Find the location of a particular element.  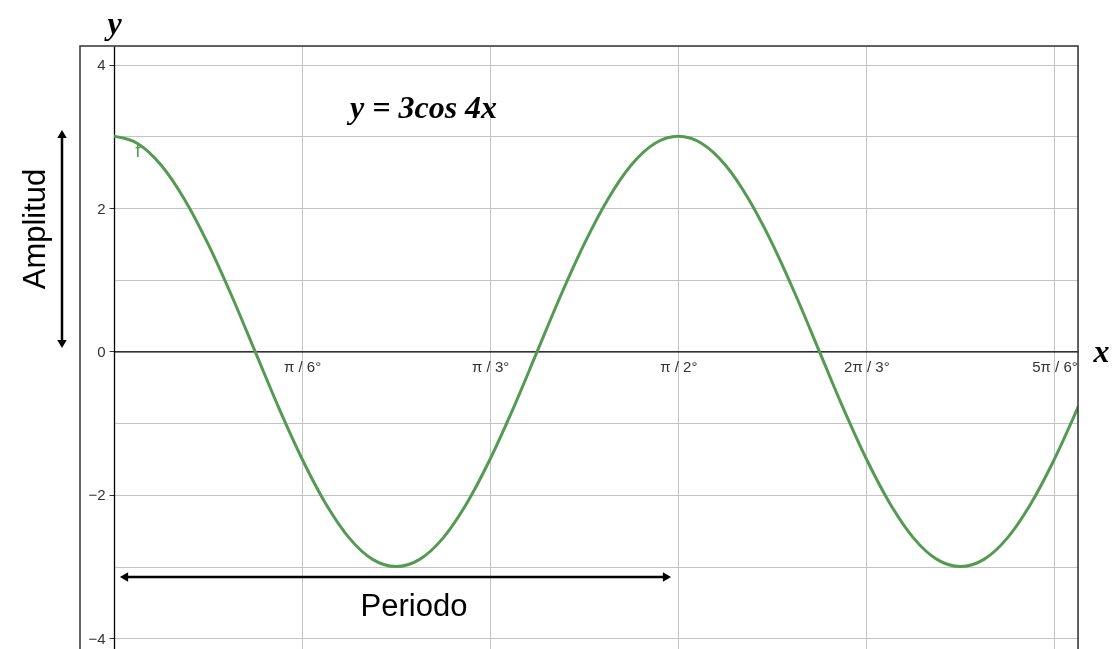

x-tick-label: π / 6° is located at coordinates (303, 366).